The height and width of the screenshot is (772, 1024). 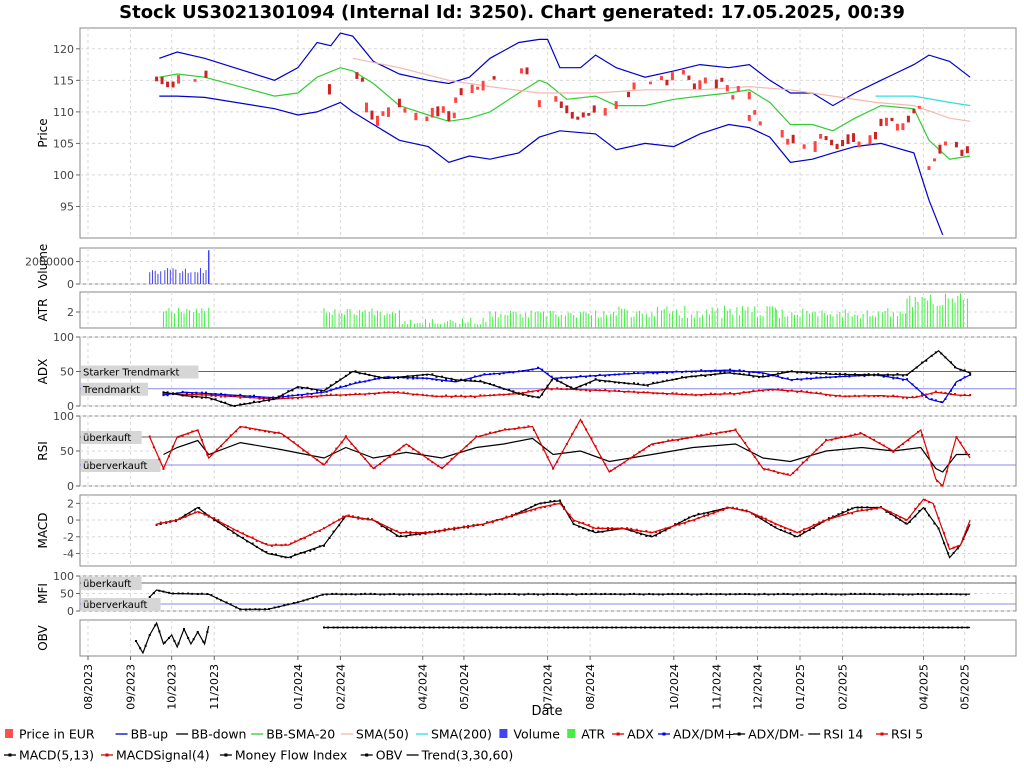 What do you see at coordinates (214, 687) in the screenshot?
I see `x-tick-label: 11/2023` at bounding box center [214, 687].